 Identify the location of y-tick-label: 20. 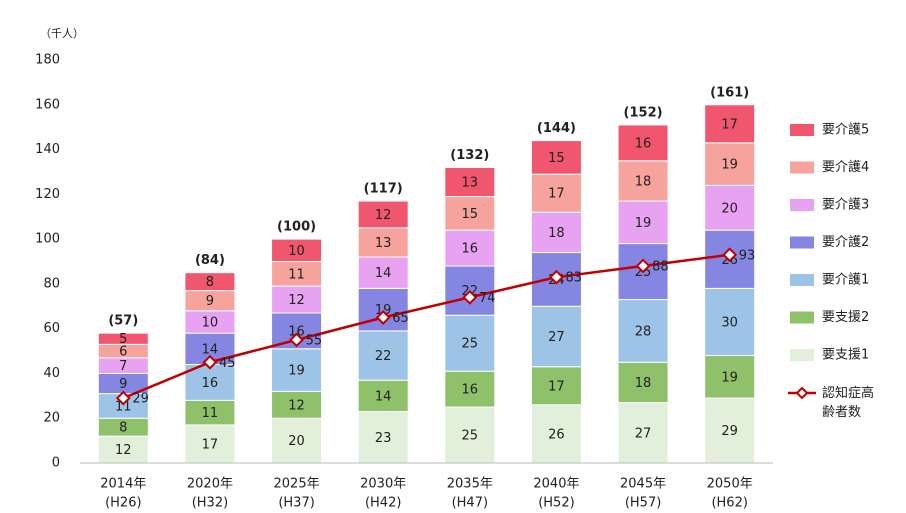
(51, 418).